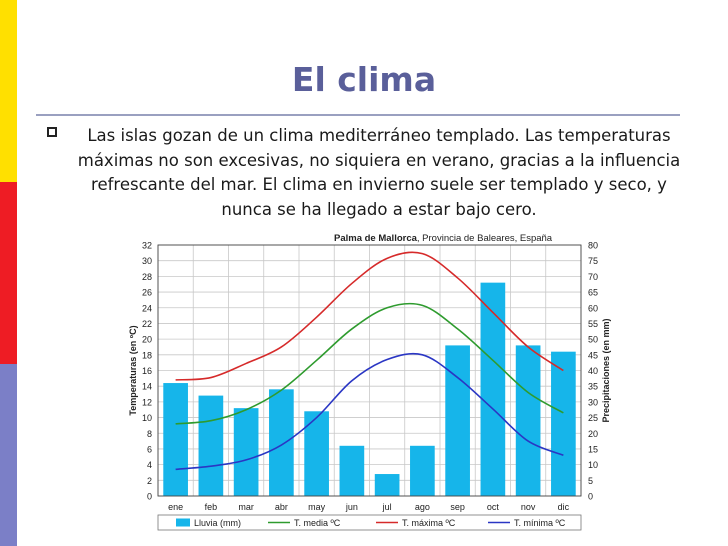 Image resolution: width=728 pixels, height=546 pixels. What do you see at coordinates (246, 507) in the screenshot?
I see `x-tick-label: mar` at bounding box center [246, 507].